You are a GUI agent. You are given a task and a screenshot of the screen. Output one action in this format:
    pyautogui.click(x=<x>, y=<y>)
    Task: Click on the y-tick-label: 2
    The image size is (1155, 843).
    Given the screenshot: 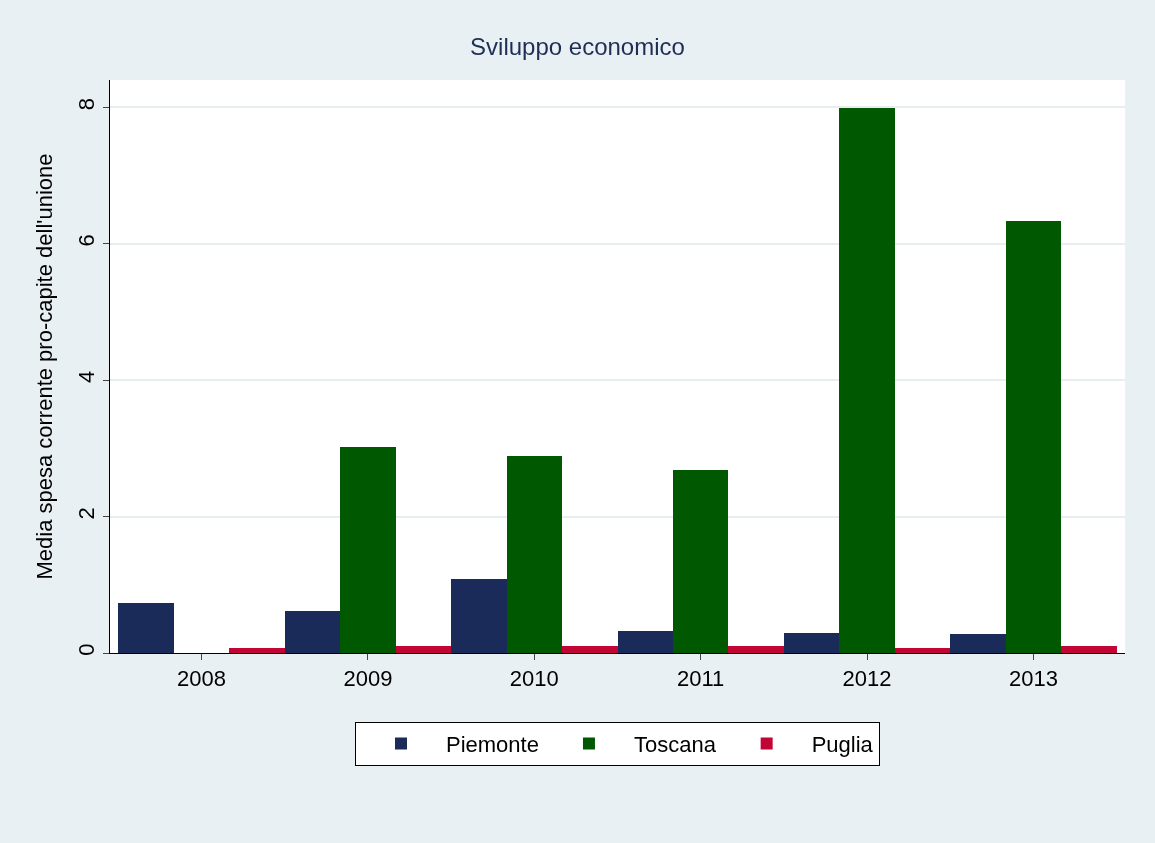 What is the action you would take?
    pyautogui.click(x=87, y=513)
    